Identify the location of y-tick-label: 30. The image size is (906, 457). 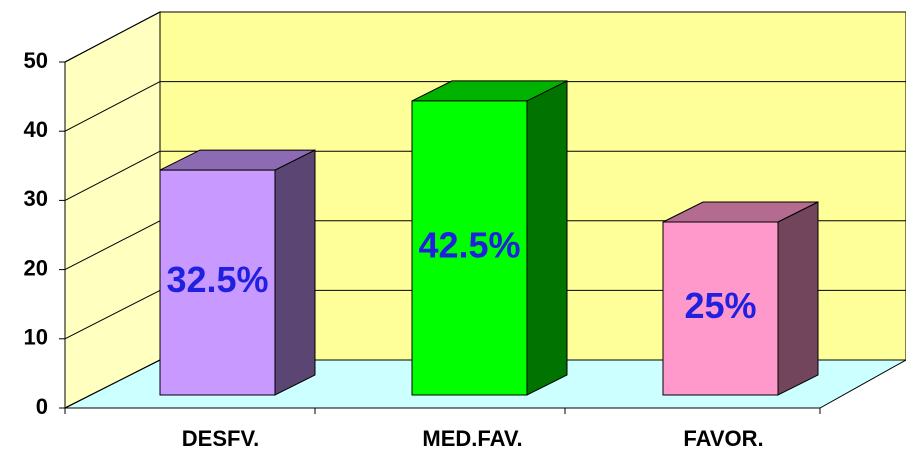
(36, 198).